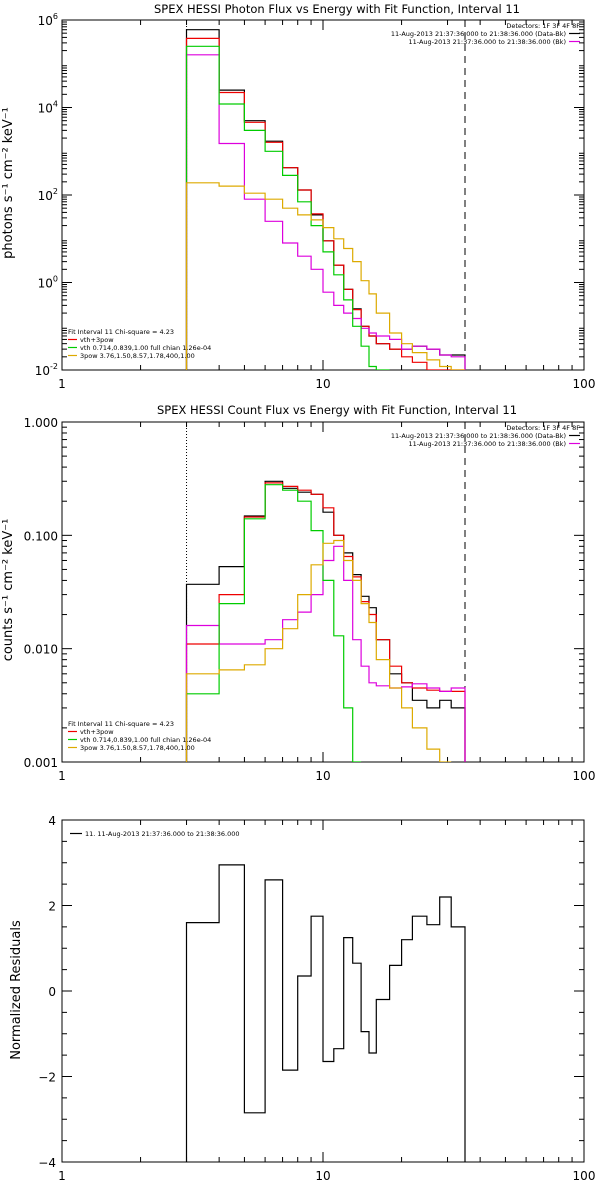  What do you see at coordinates (8, 183) in the screenshot?
I see `photon-flux-ylabel: photons s⁻¹ cm⁻² keV⁻¹` at bounding box center [8, 183].